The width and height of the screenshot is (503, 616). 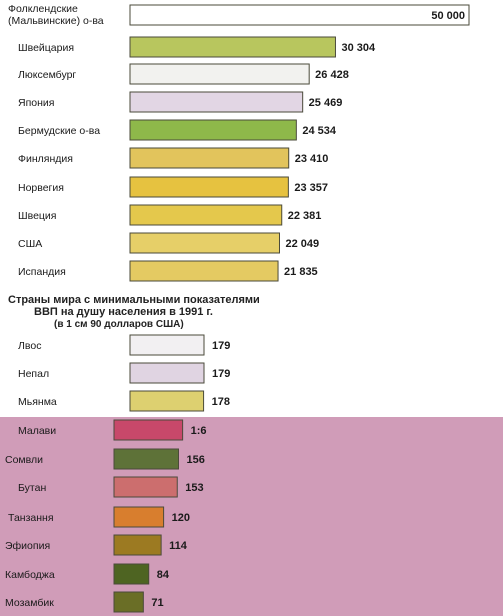 What do you see at coordinates (47, 75) in the screenshot?
I see `category-label: Люксембург` at bounding box center [47, 75].